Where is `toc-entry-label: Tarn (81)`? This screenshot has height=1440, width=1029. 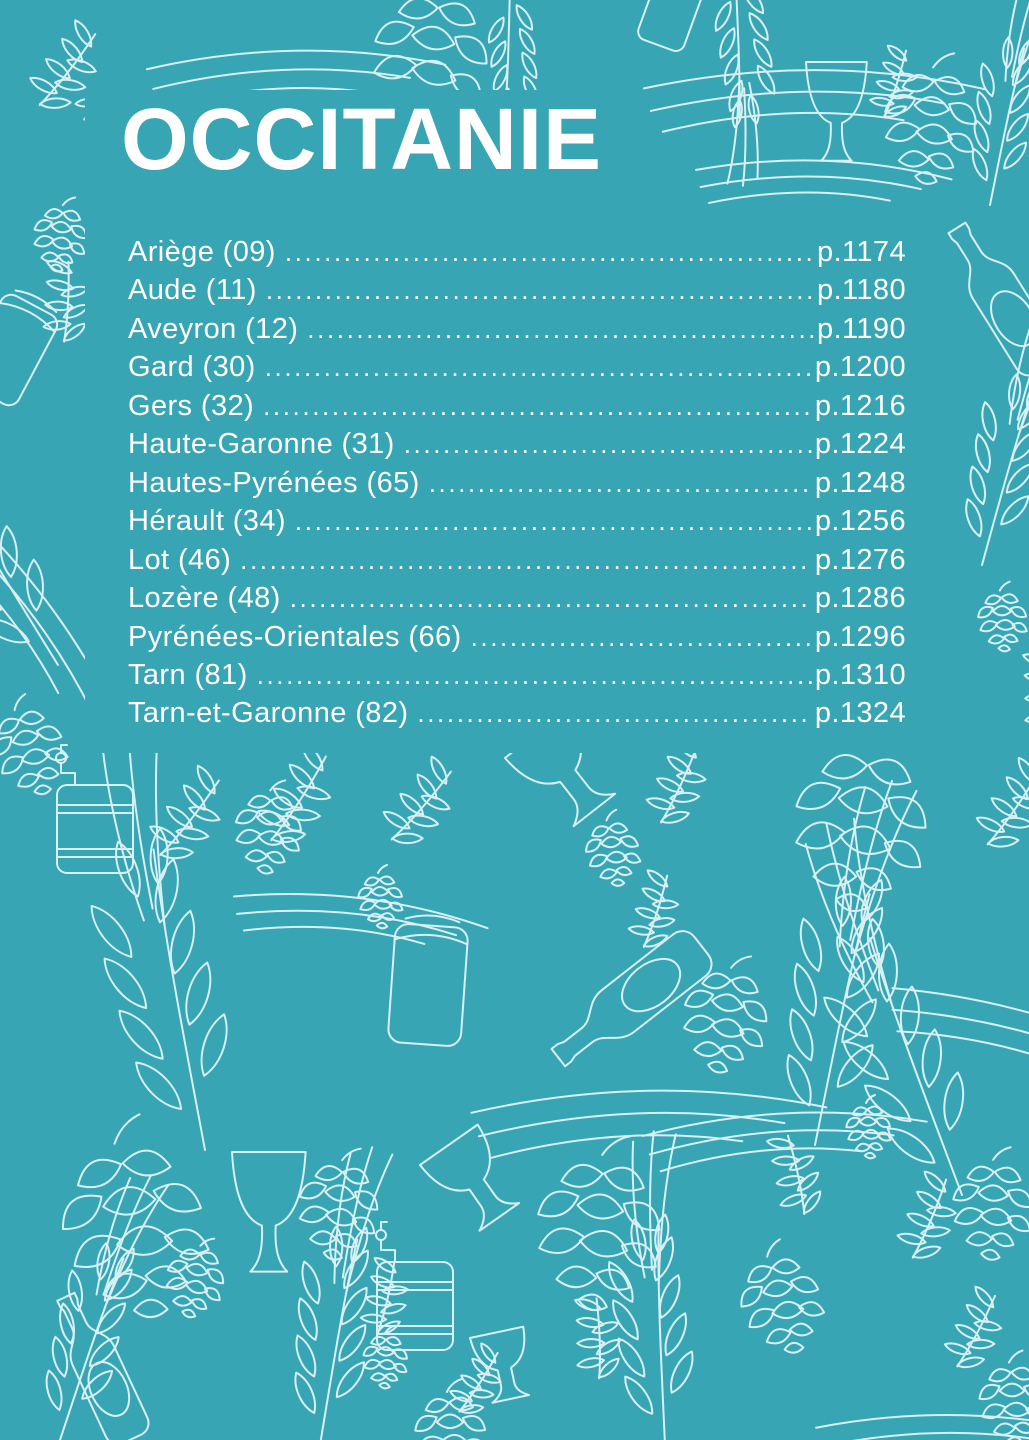 toc-entry-label: Tarn (81) is located at coordinates (188, 674).